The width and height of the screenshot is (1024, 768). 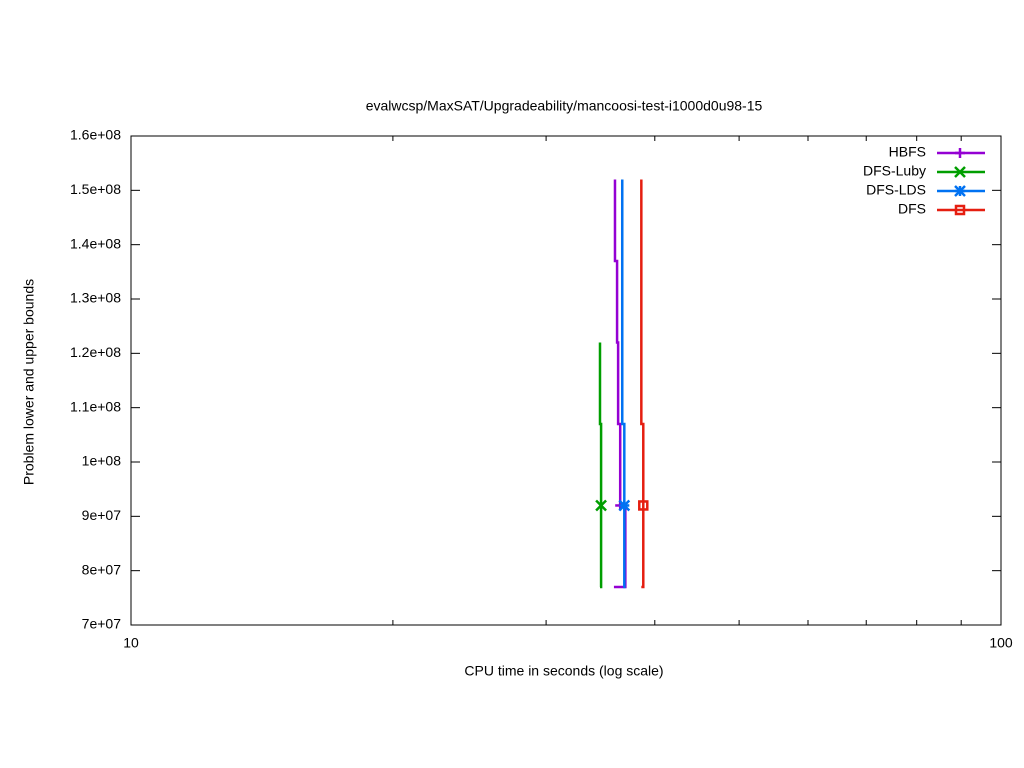 I want to click on y-tick-label: 9e+07, so click(x=102, y=515).